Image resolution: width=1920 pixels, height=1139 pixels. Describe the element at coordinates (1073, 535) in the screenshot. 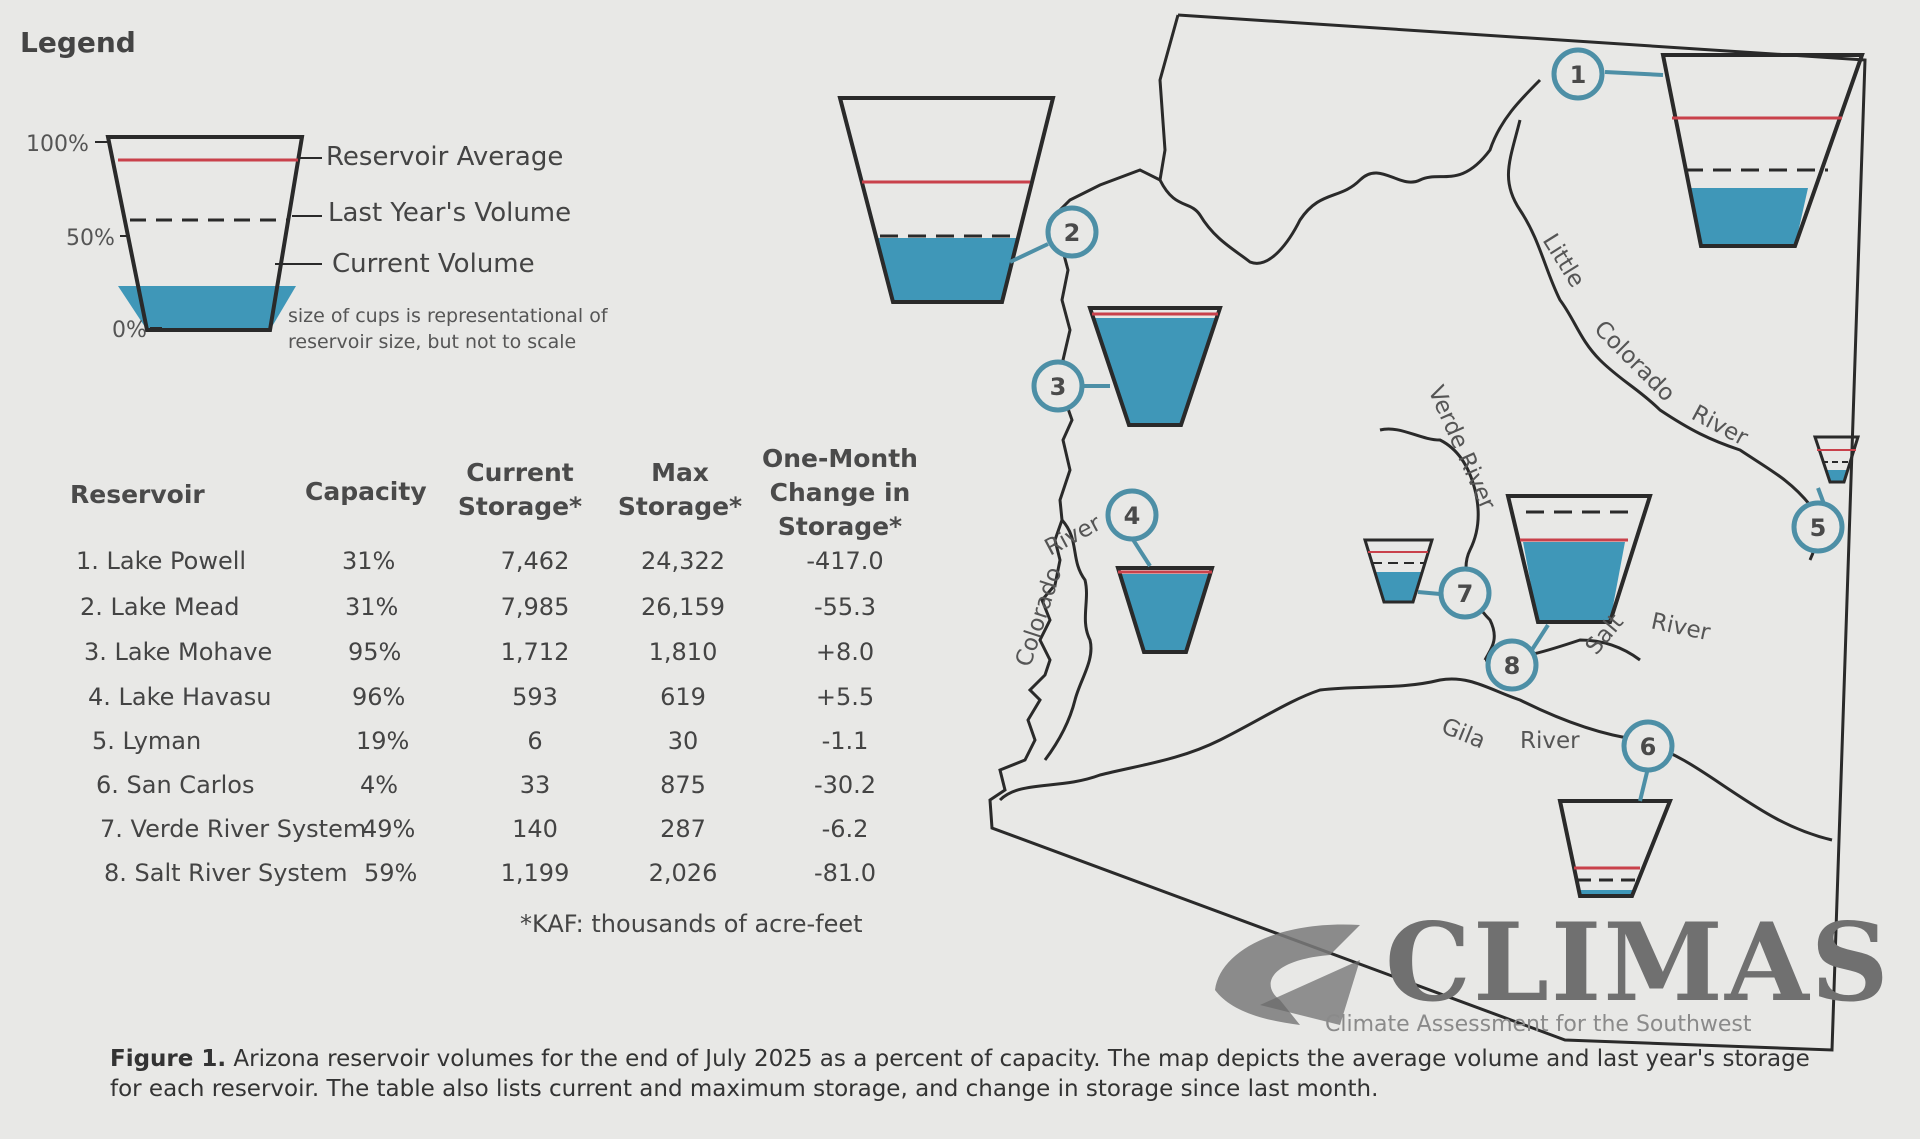

I see `river-label-river-main: River` at that location.